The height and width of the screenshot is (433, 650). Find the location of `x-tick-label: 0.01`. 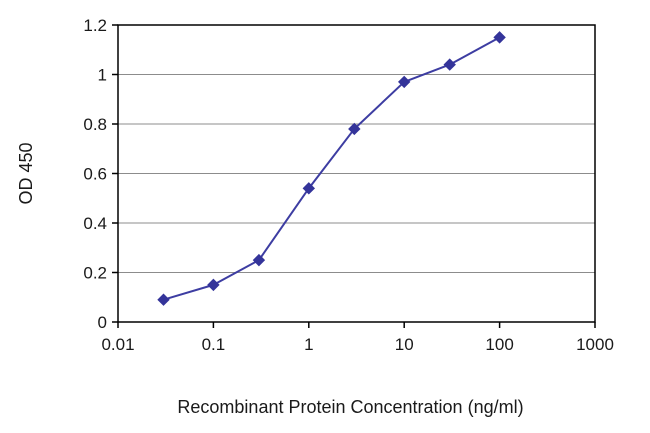

x-tick-label: 0.01 is located at coordinates (117, 344).